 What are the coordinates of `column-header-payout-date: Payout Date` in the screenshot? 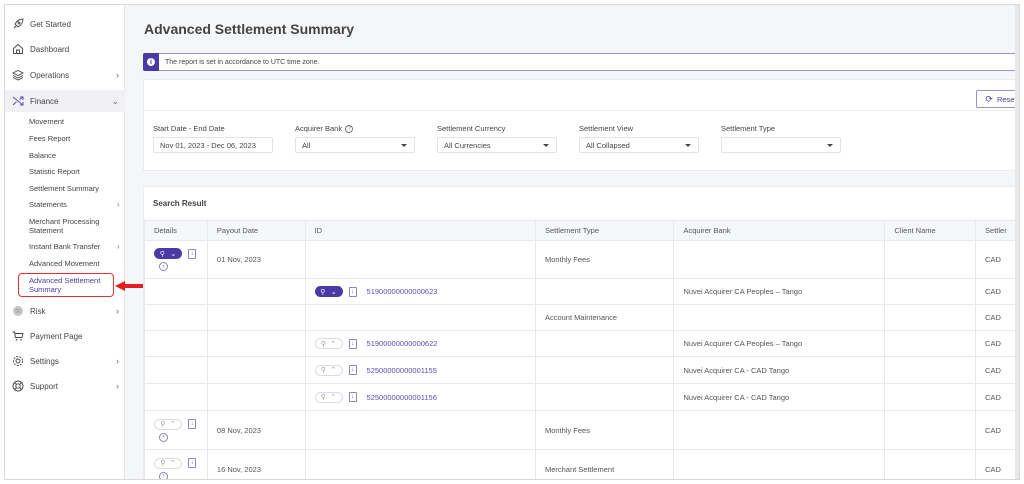 It's located at (256, 230).